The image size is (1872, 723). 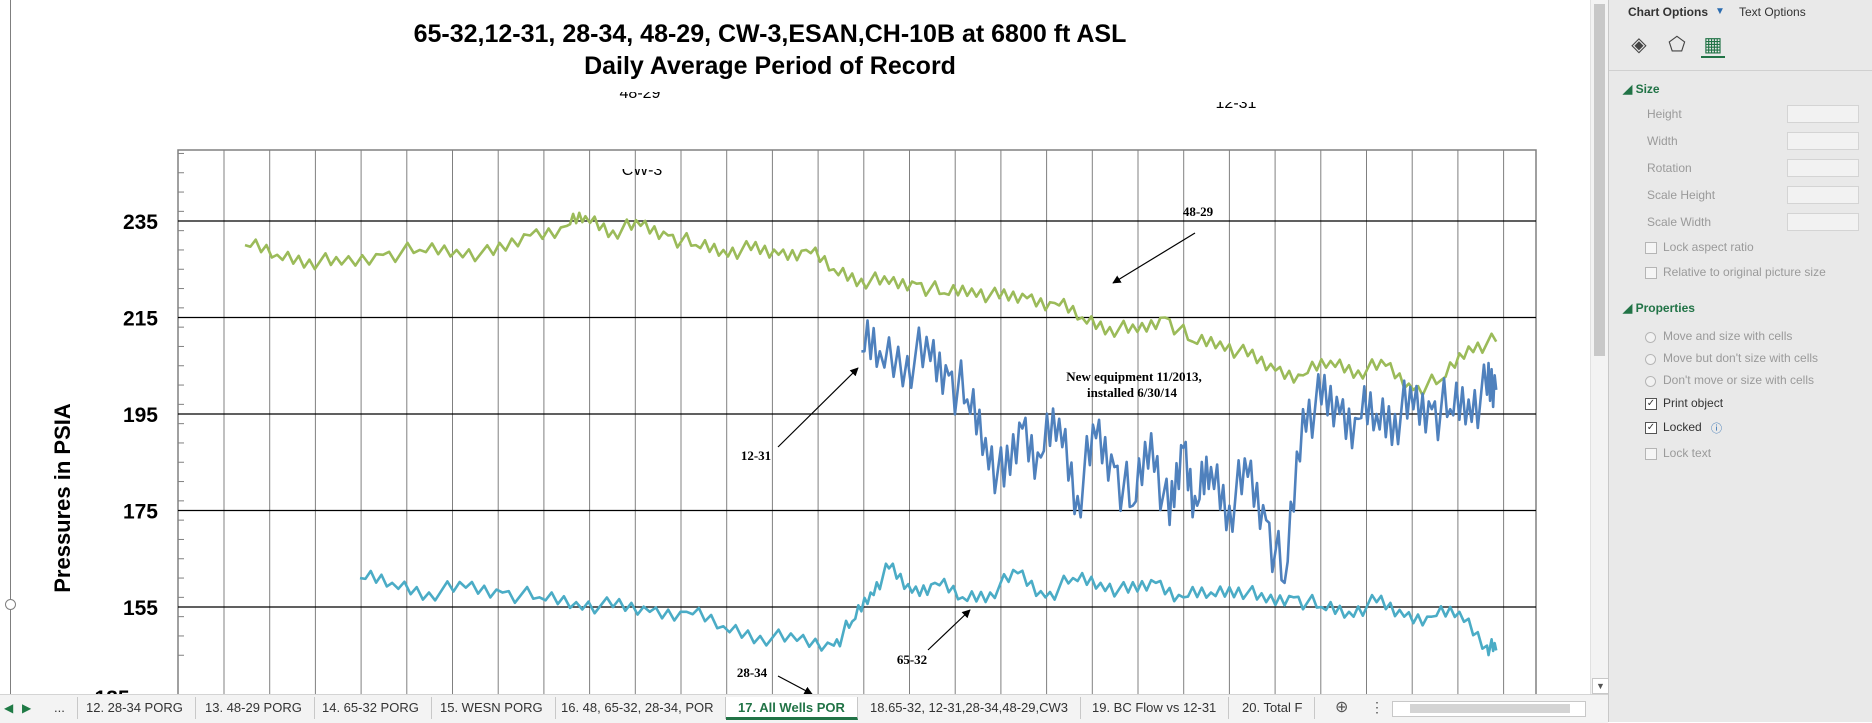 What do you see at coordinates (140, 608) in the screenshot?
I see `y-tick-label: 155` at bounding box center [140, 608].